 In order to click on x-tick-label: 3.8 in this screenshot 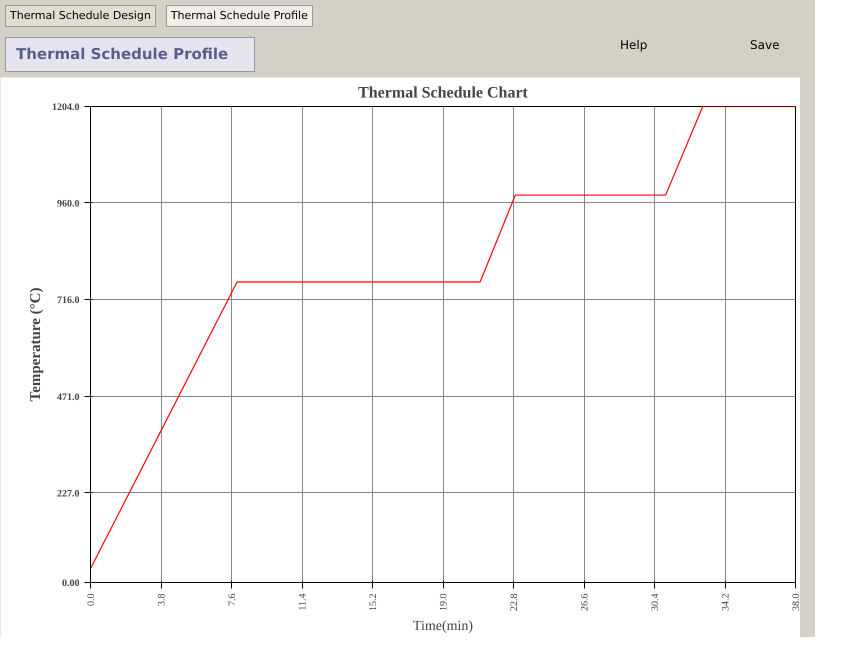, I will do `click(162, 600)`.